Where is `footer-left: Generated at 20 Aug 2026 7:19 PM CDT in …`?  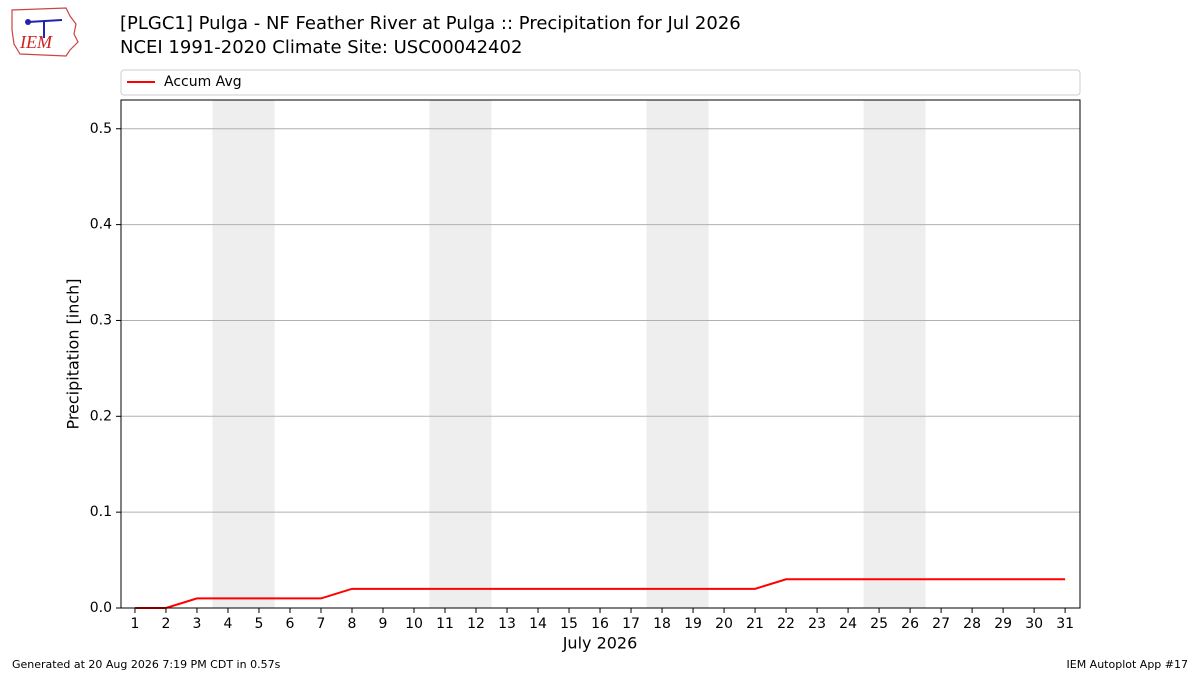
footer-left: Generated at 20 Aug 2026 7:19 PM CDT in … is located at coordinates (146, 664).